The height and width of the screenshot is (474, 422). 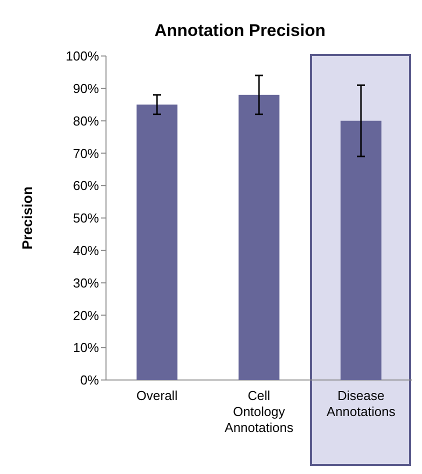 What do you see at coordinates (86, 186) in the screenshot?
I see `y-tick-label: 60%` at bounding box center [86, 186].